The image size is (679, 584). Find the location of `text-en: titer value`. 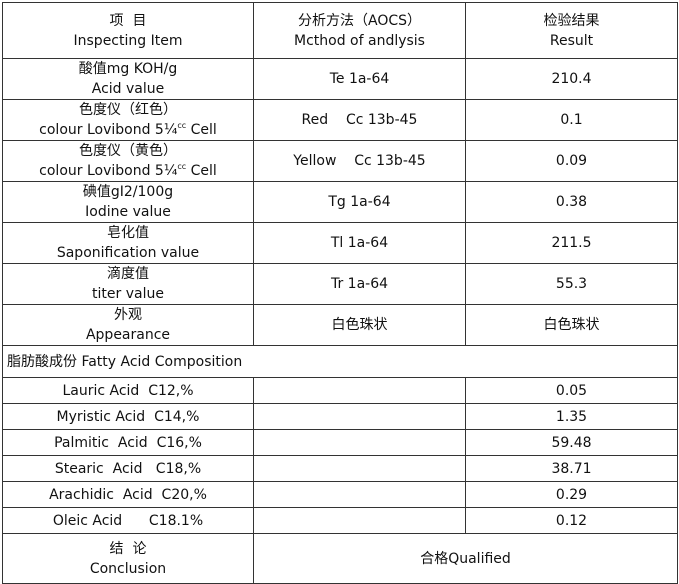

text-en: titer value is located at coordinates (128, 294).